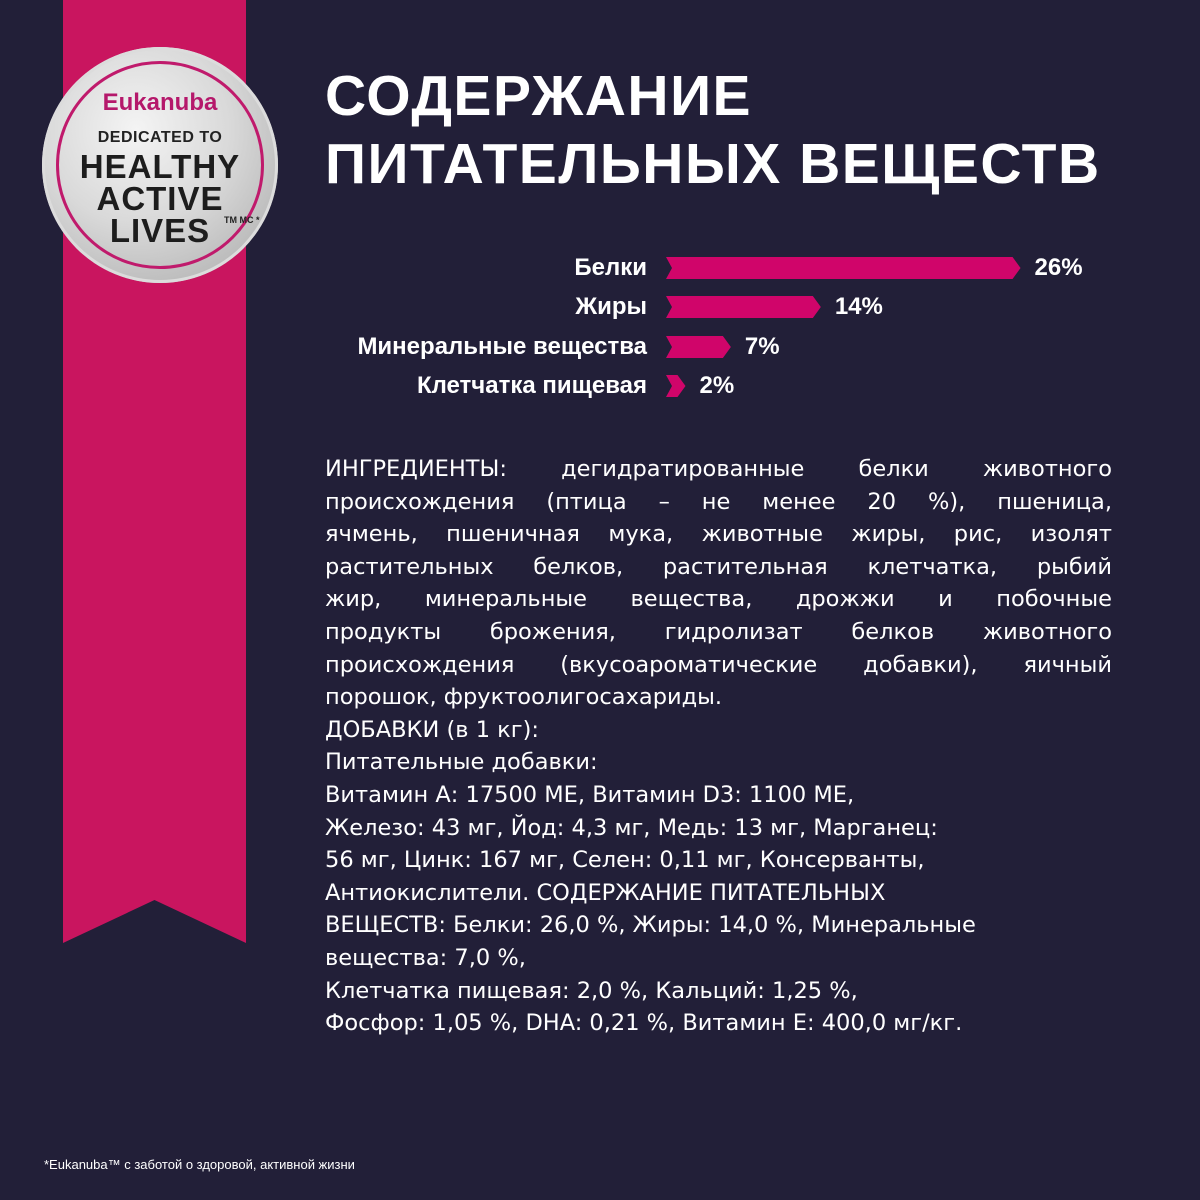 The height and width of the screenshot is (1200, 1200). What do you see at coordinates (611, 306) in the screenshot?
I see `nutrient-label: Жиры` at bounding box center [611, 306].